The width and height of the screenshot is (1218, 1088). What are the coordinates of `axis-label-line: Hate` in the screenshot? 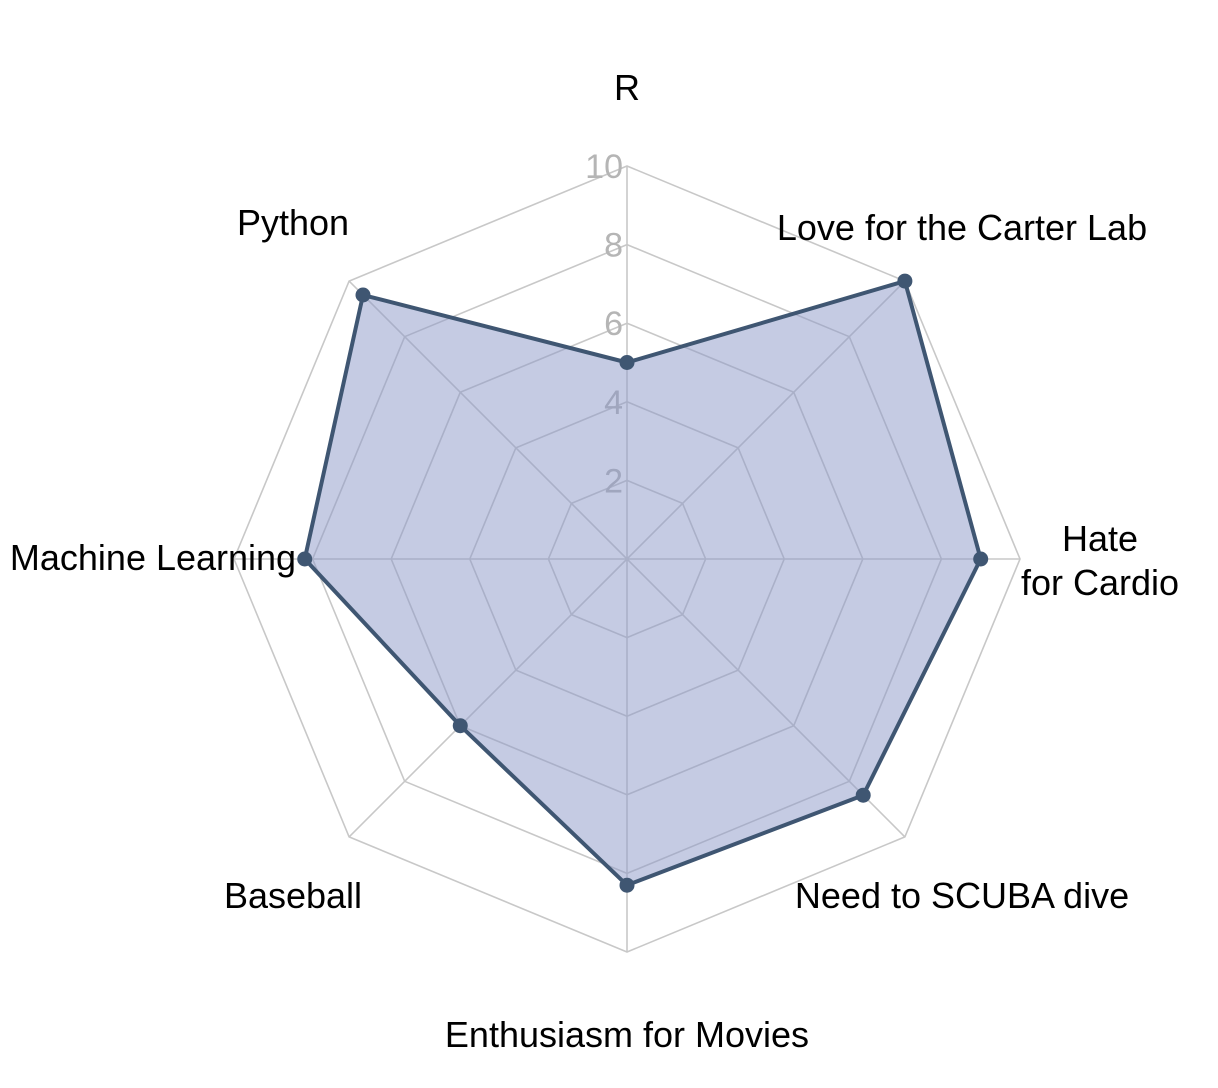 It's located at (1100, 538).